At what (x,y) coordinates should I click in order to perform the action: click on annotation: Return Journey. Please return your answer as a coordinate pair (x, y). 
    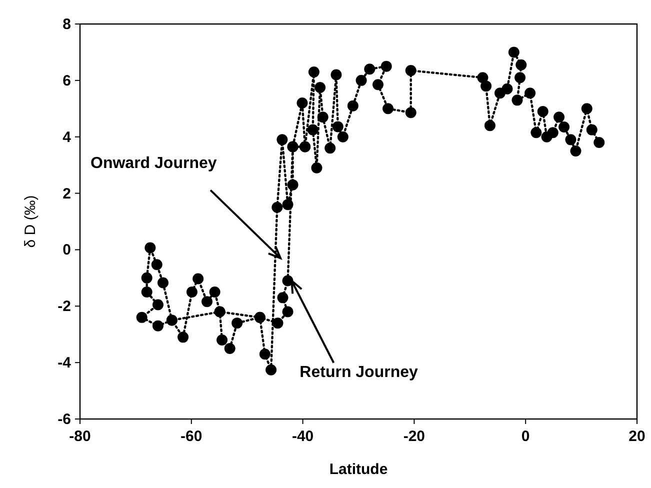
    Looking at the image, I should click on (359, 372).